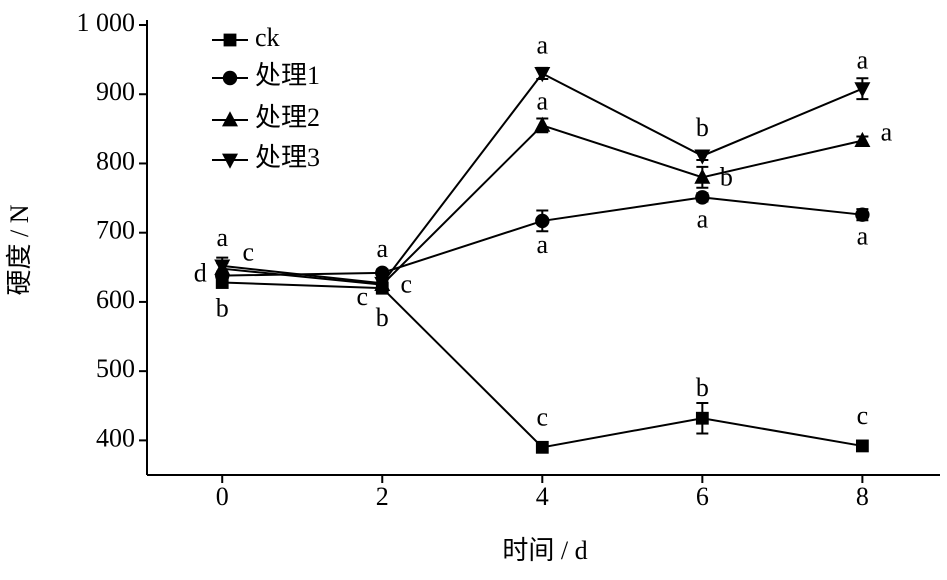  I want to click on x-tick-label: 0, so click(222, 496).